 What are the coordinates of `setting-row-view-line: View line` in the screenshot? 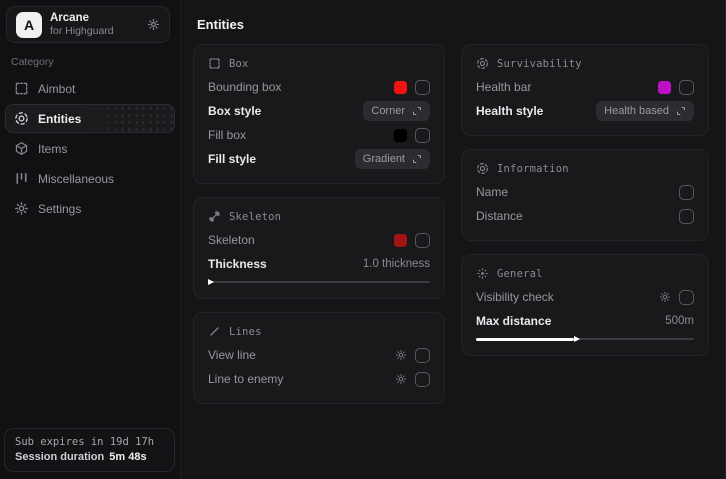 It's located at (319, 355).